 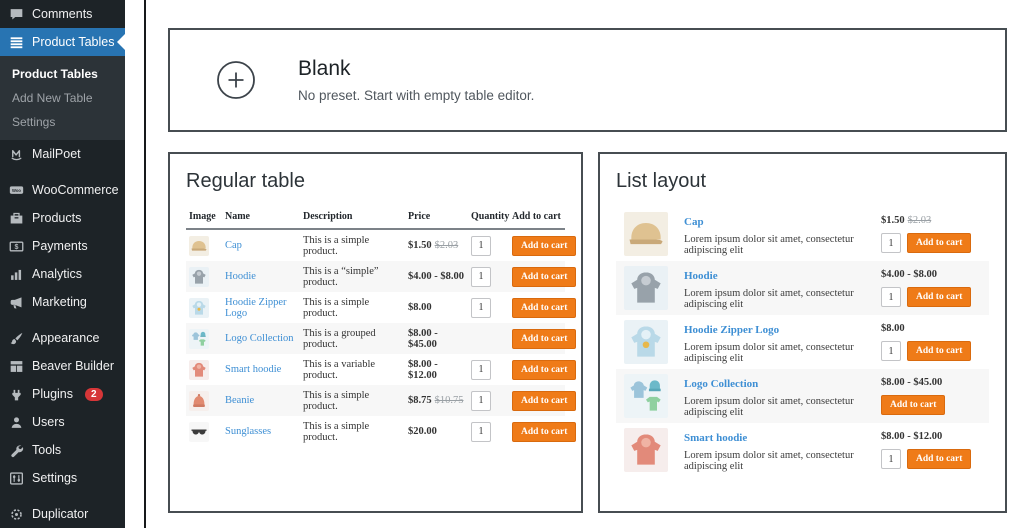 What do you see at coordinates (62, 478) in the screenshot?
I see `sidebar-item-settings: Settings` at bounding box center [62, 478].